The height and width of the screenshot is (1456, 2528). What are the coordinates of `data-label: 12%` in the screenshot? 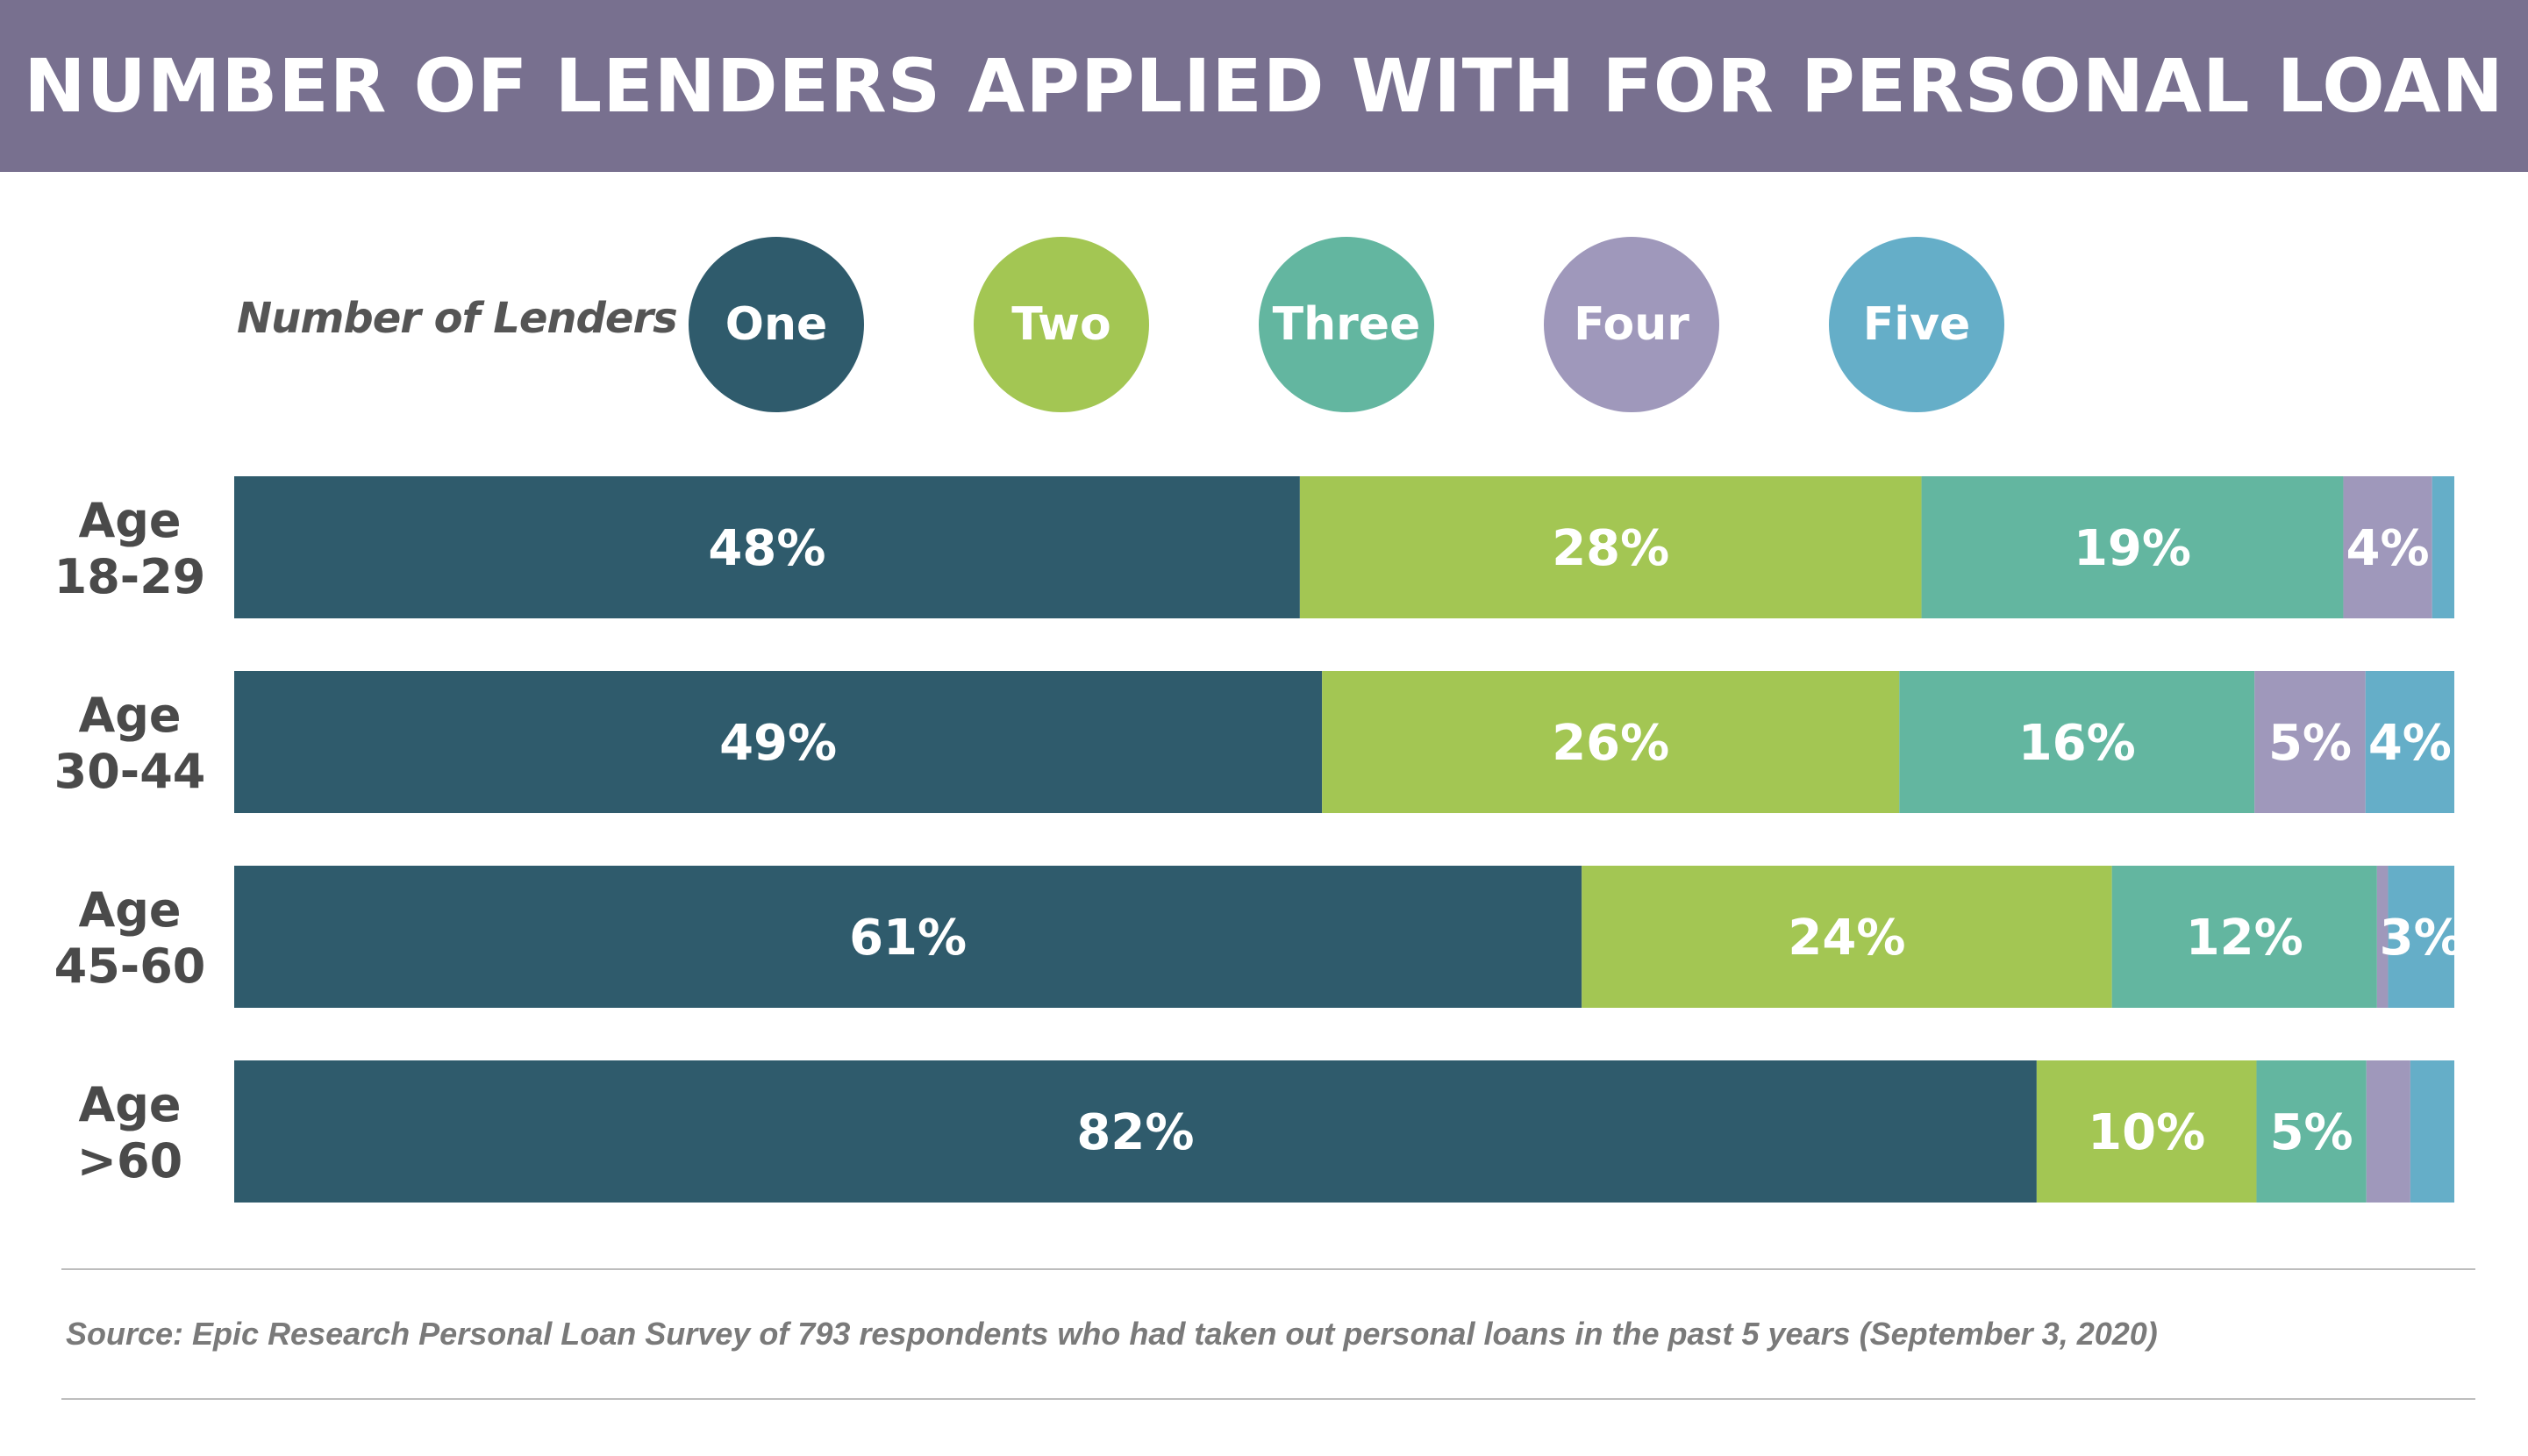 It's located at (2244, 938).